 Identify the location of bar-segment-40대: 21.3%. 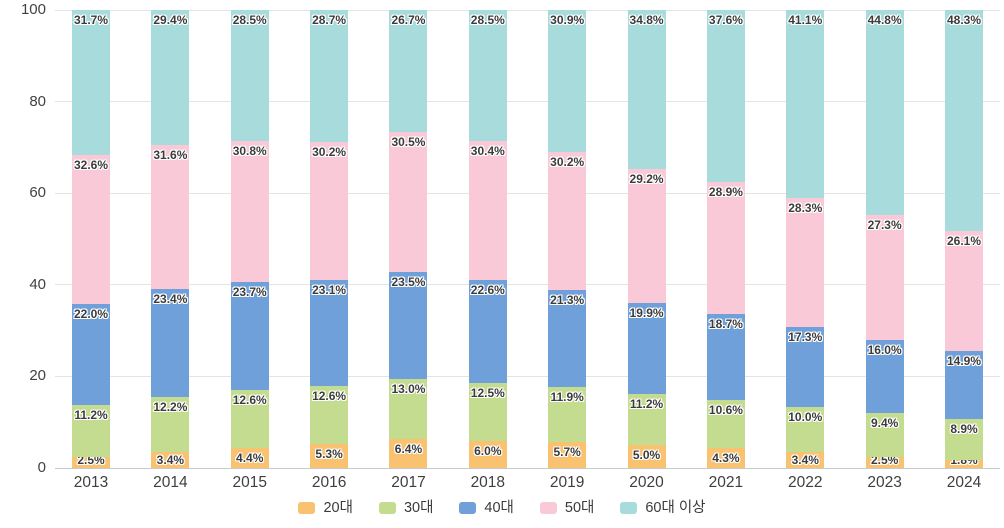
(567, 338).